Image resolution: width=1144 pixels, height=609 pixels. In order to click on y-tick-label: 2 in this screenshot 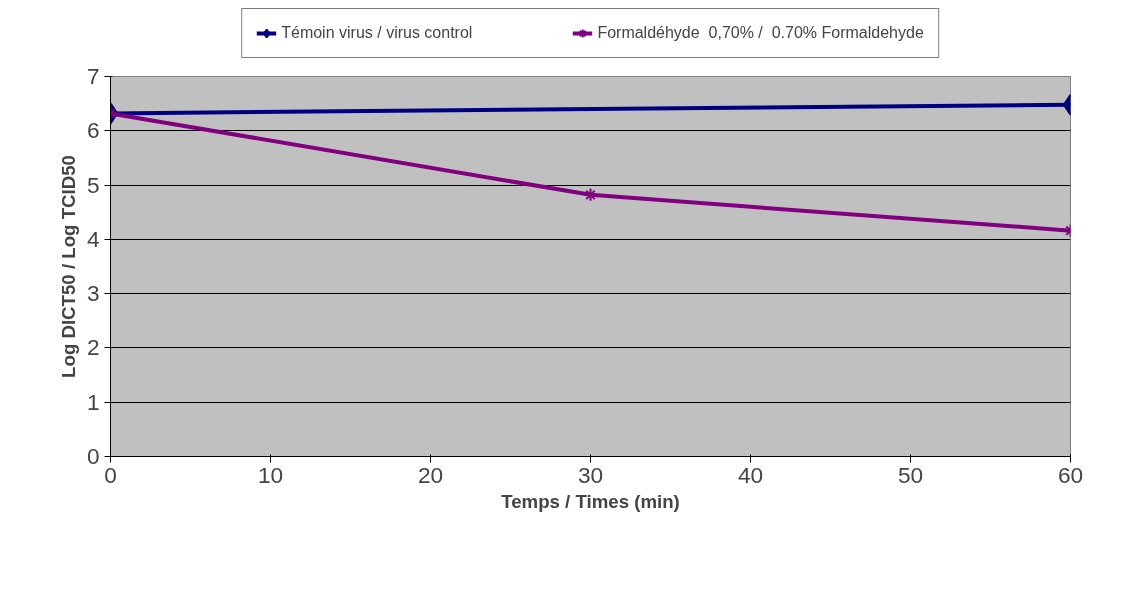, I will do `click(93, 347)`.